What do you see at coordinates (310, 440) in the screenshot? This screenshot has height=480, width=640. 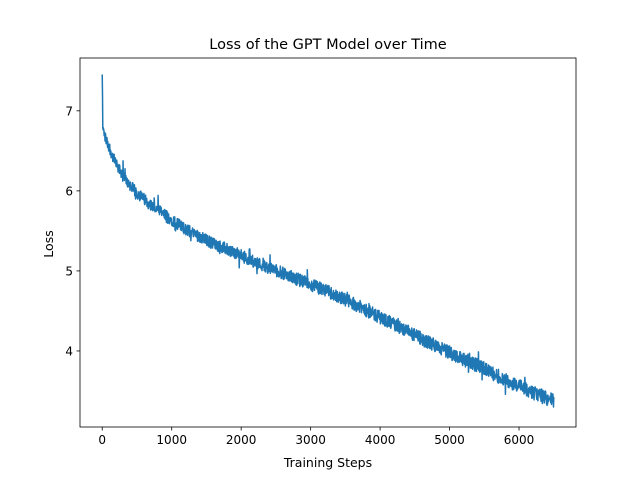 I see `x-tick-label: 3000` at bounding box center [310, 440].